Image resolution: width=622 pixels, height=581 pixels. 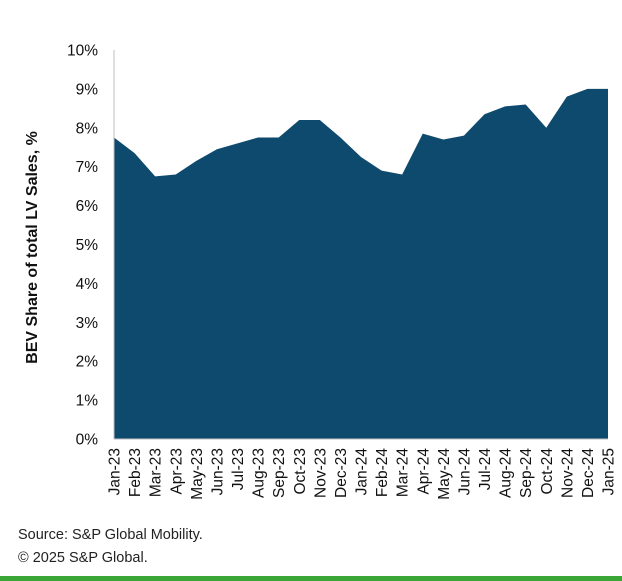 What do you see at coordinates (464, 472) in the screenshot?
I see `x-tick-label: Jun-24` at bounding box center [464, 472].